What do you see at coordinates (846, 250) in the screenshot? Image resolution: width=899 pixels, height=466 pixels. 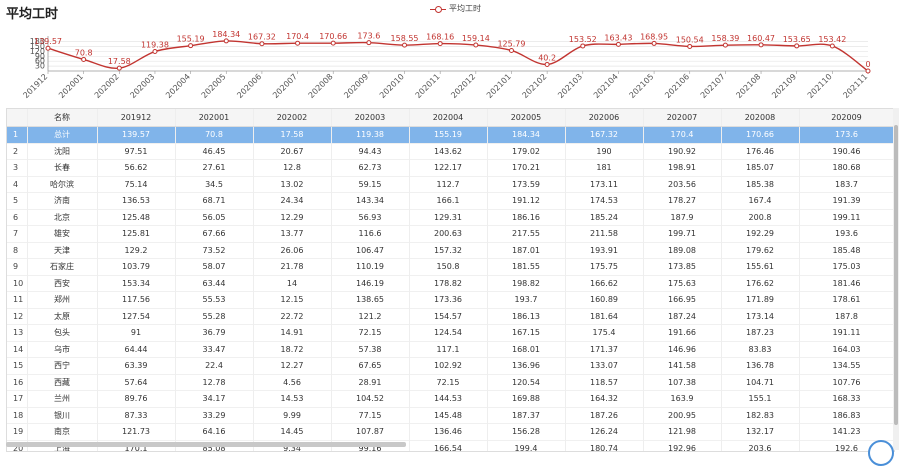 I see `value-cell: 185.48` at bounding box center [846, 250].